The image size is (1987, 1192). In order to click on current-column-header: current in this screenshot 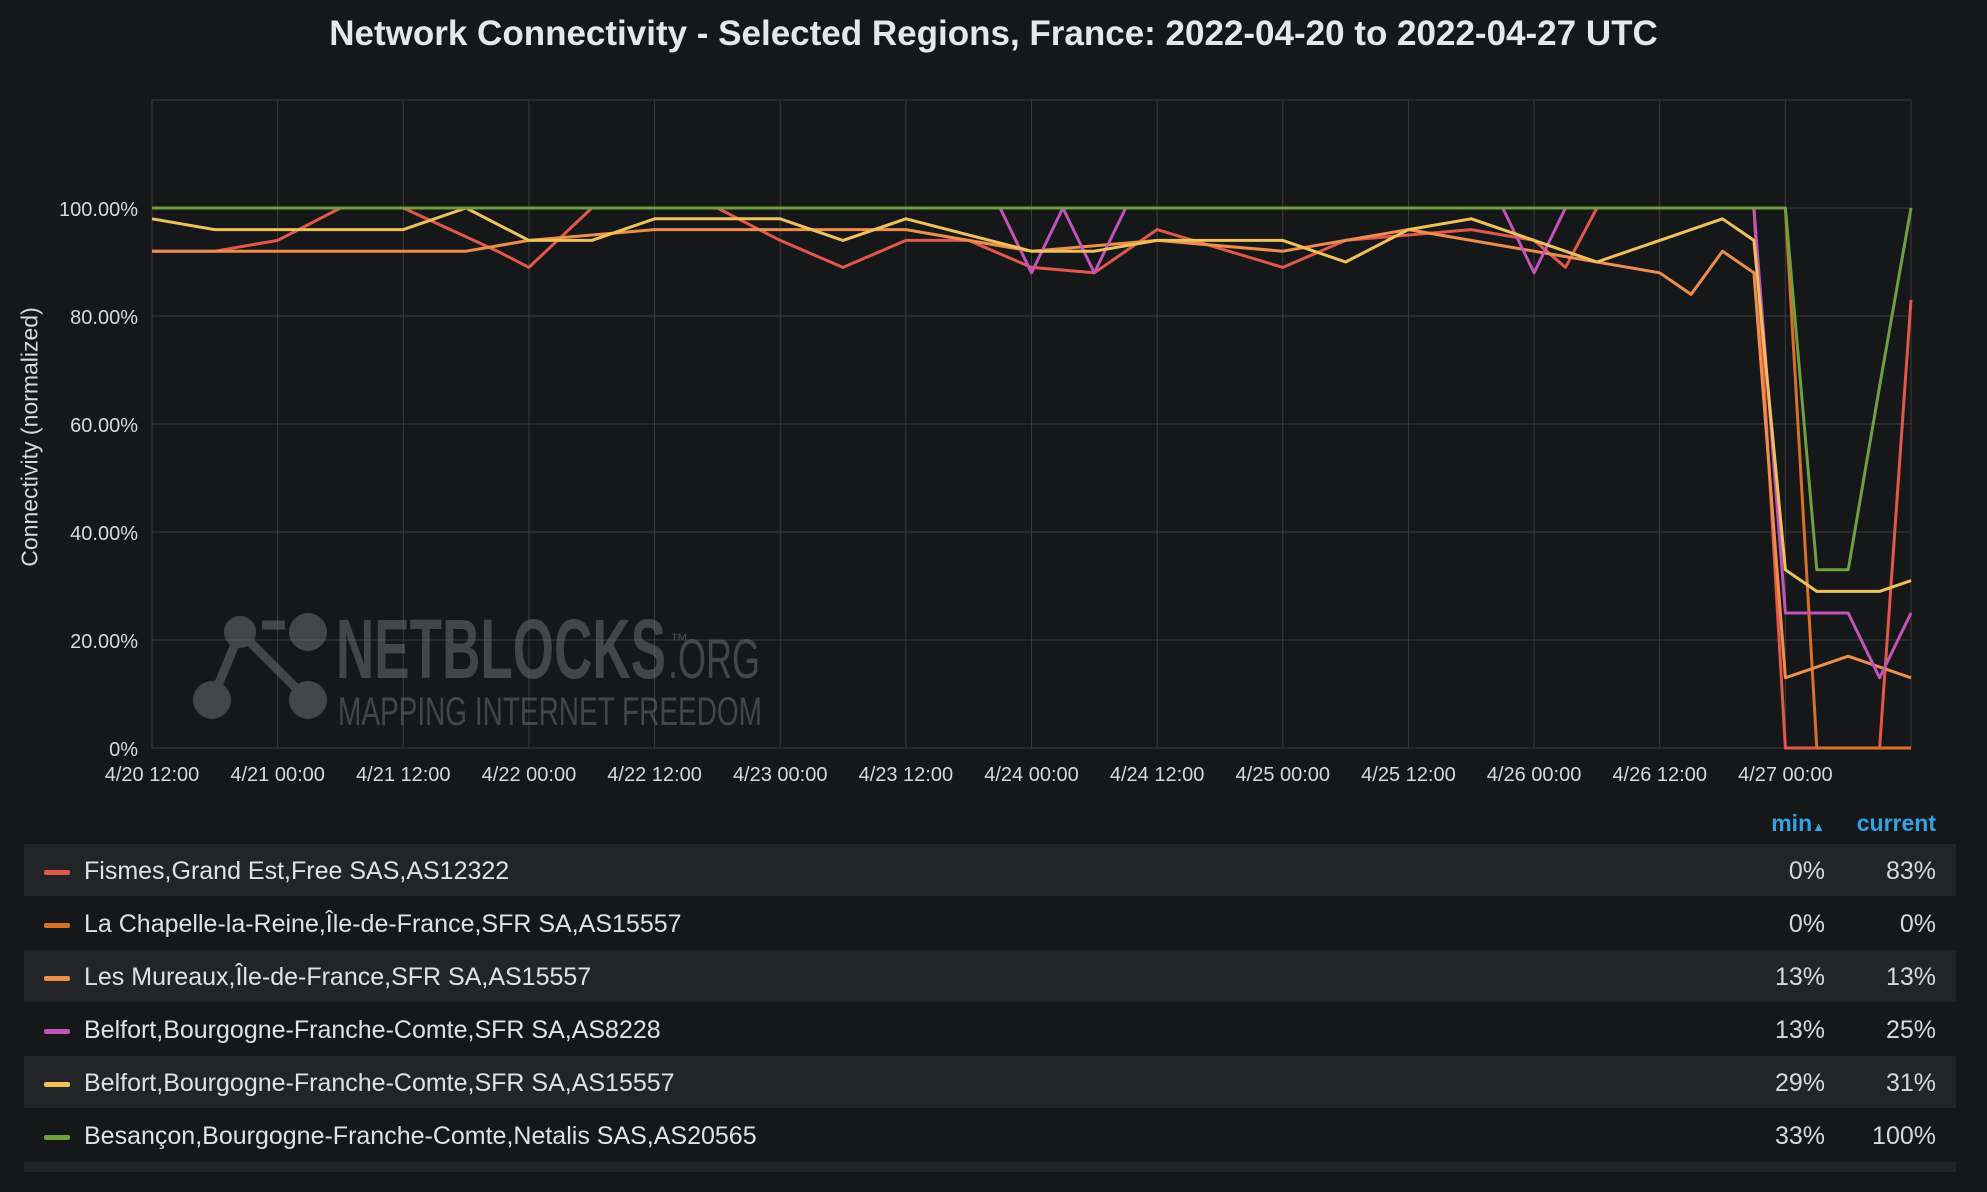, I will do `click(1896, 823)`.